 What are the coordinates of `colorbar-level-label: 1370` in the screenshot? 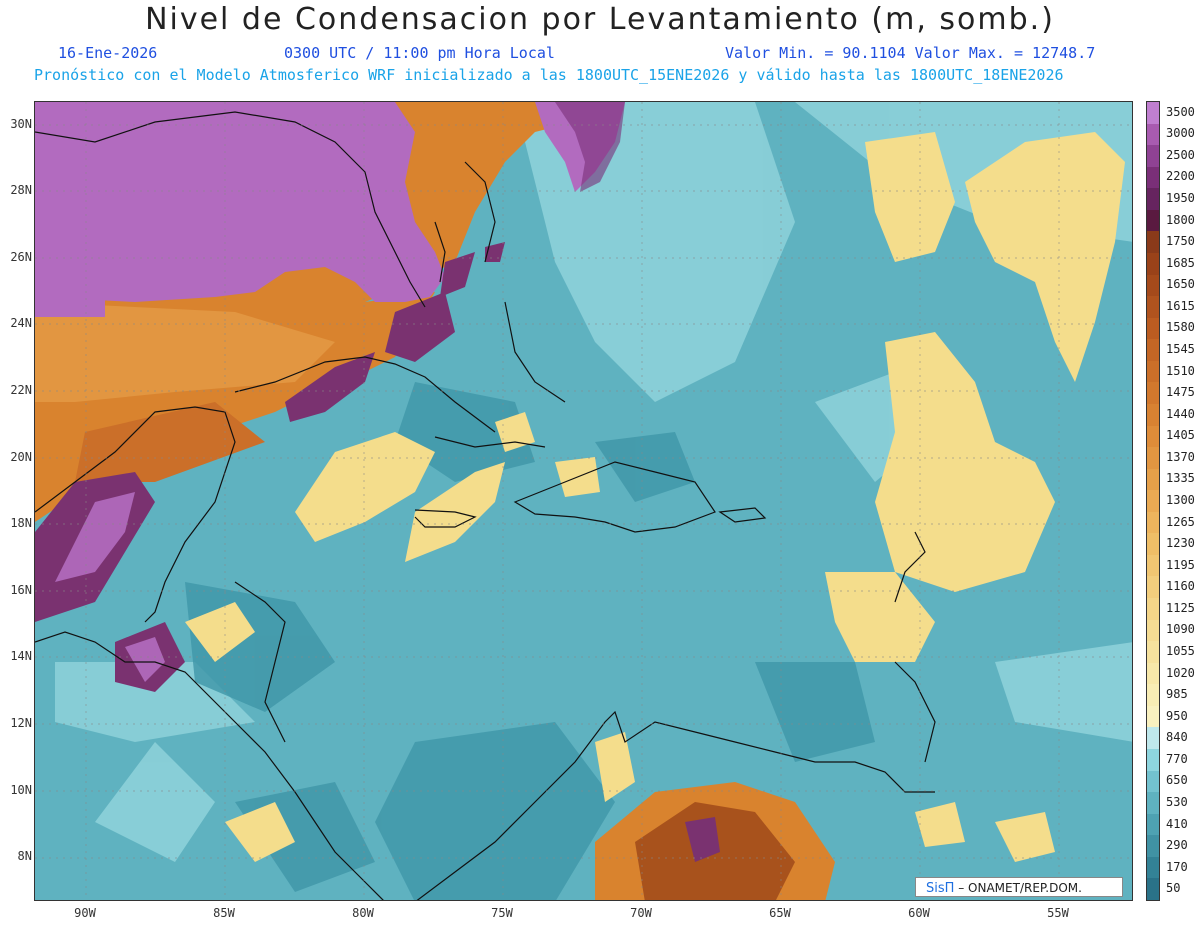 It's located at (1180, 456).